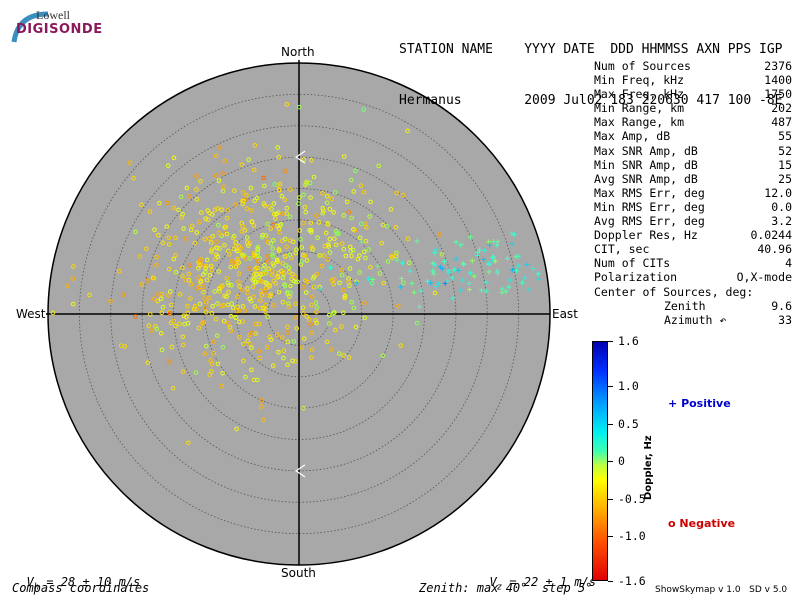 The image size is (800, 600). What do you see at coordinates (646, 235) in the screenshot?
I see `stat-label: Doppler Res, Hz` at bounding box center [646, 235].